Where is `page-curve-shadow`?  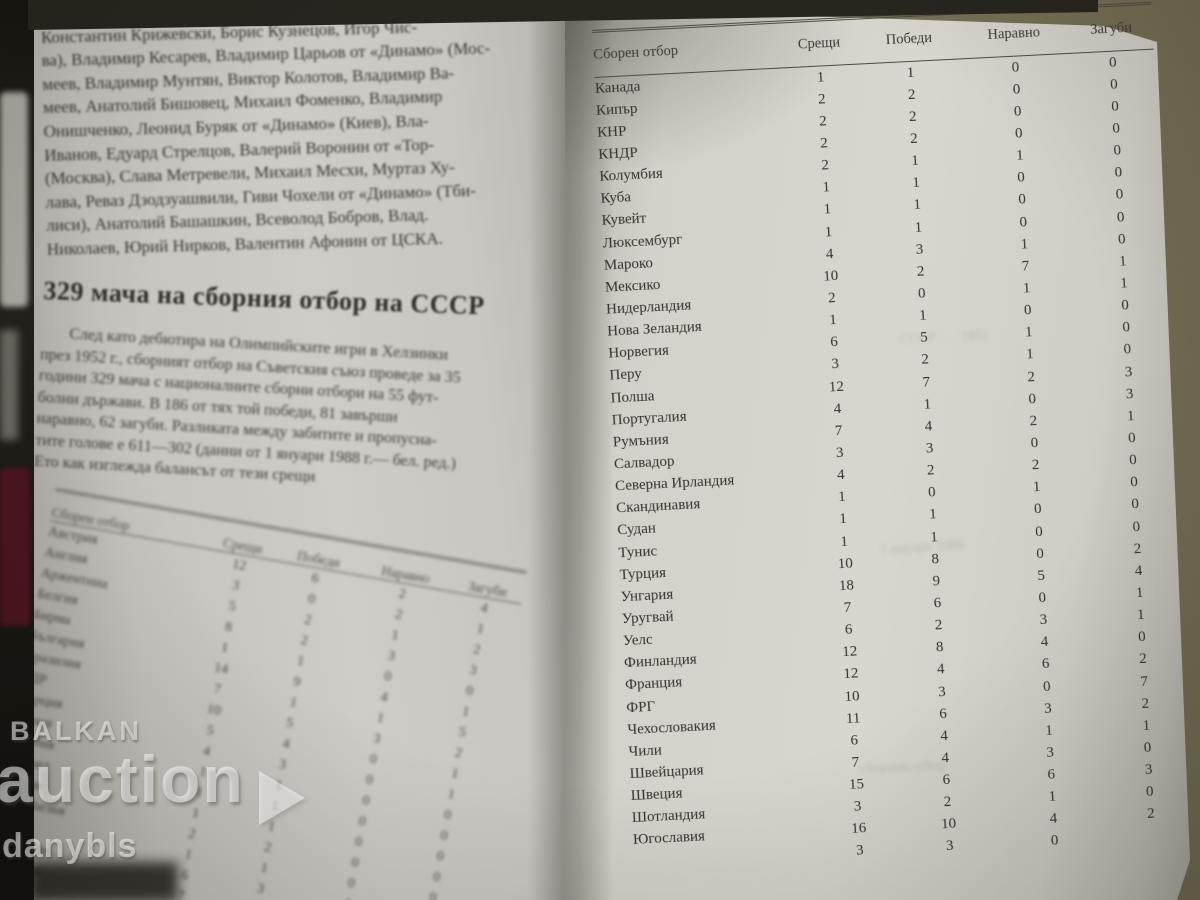 page-curve-shadow is located at coordinates (715, 90).